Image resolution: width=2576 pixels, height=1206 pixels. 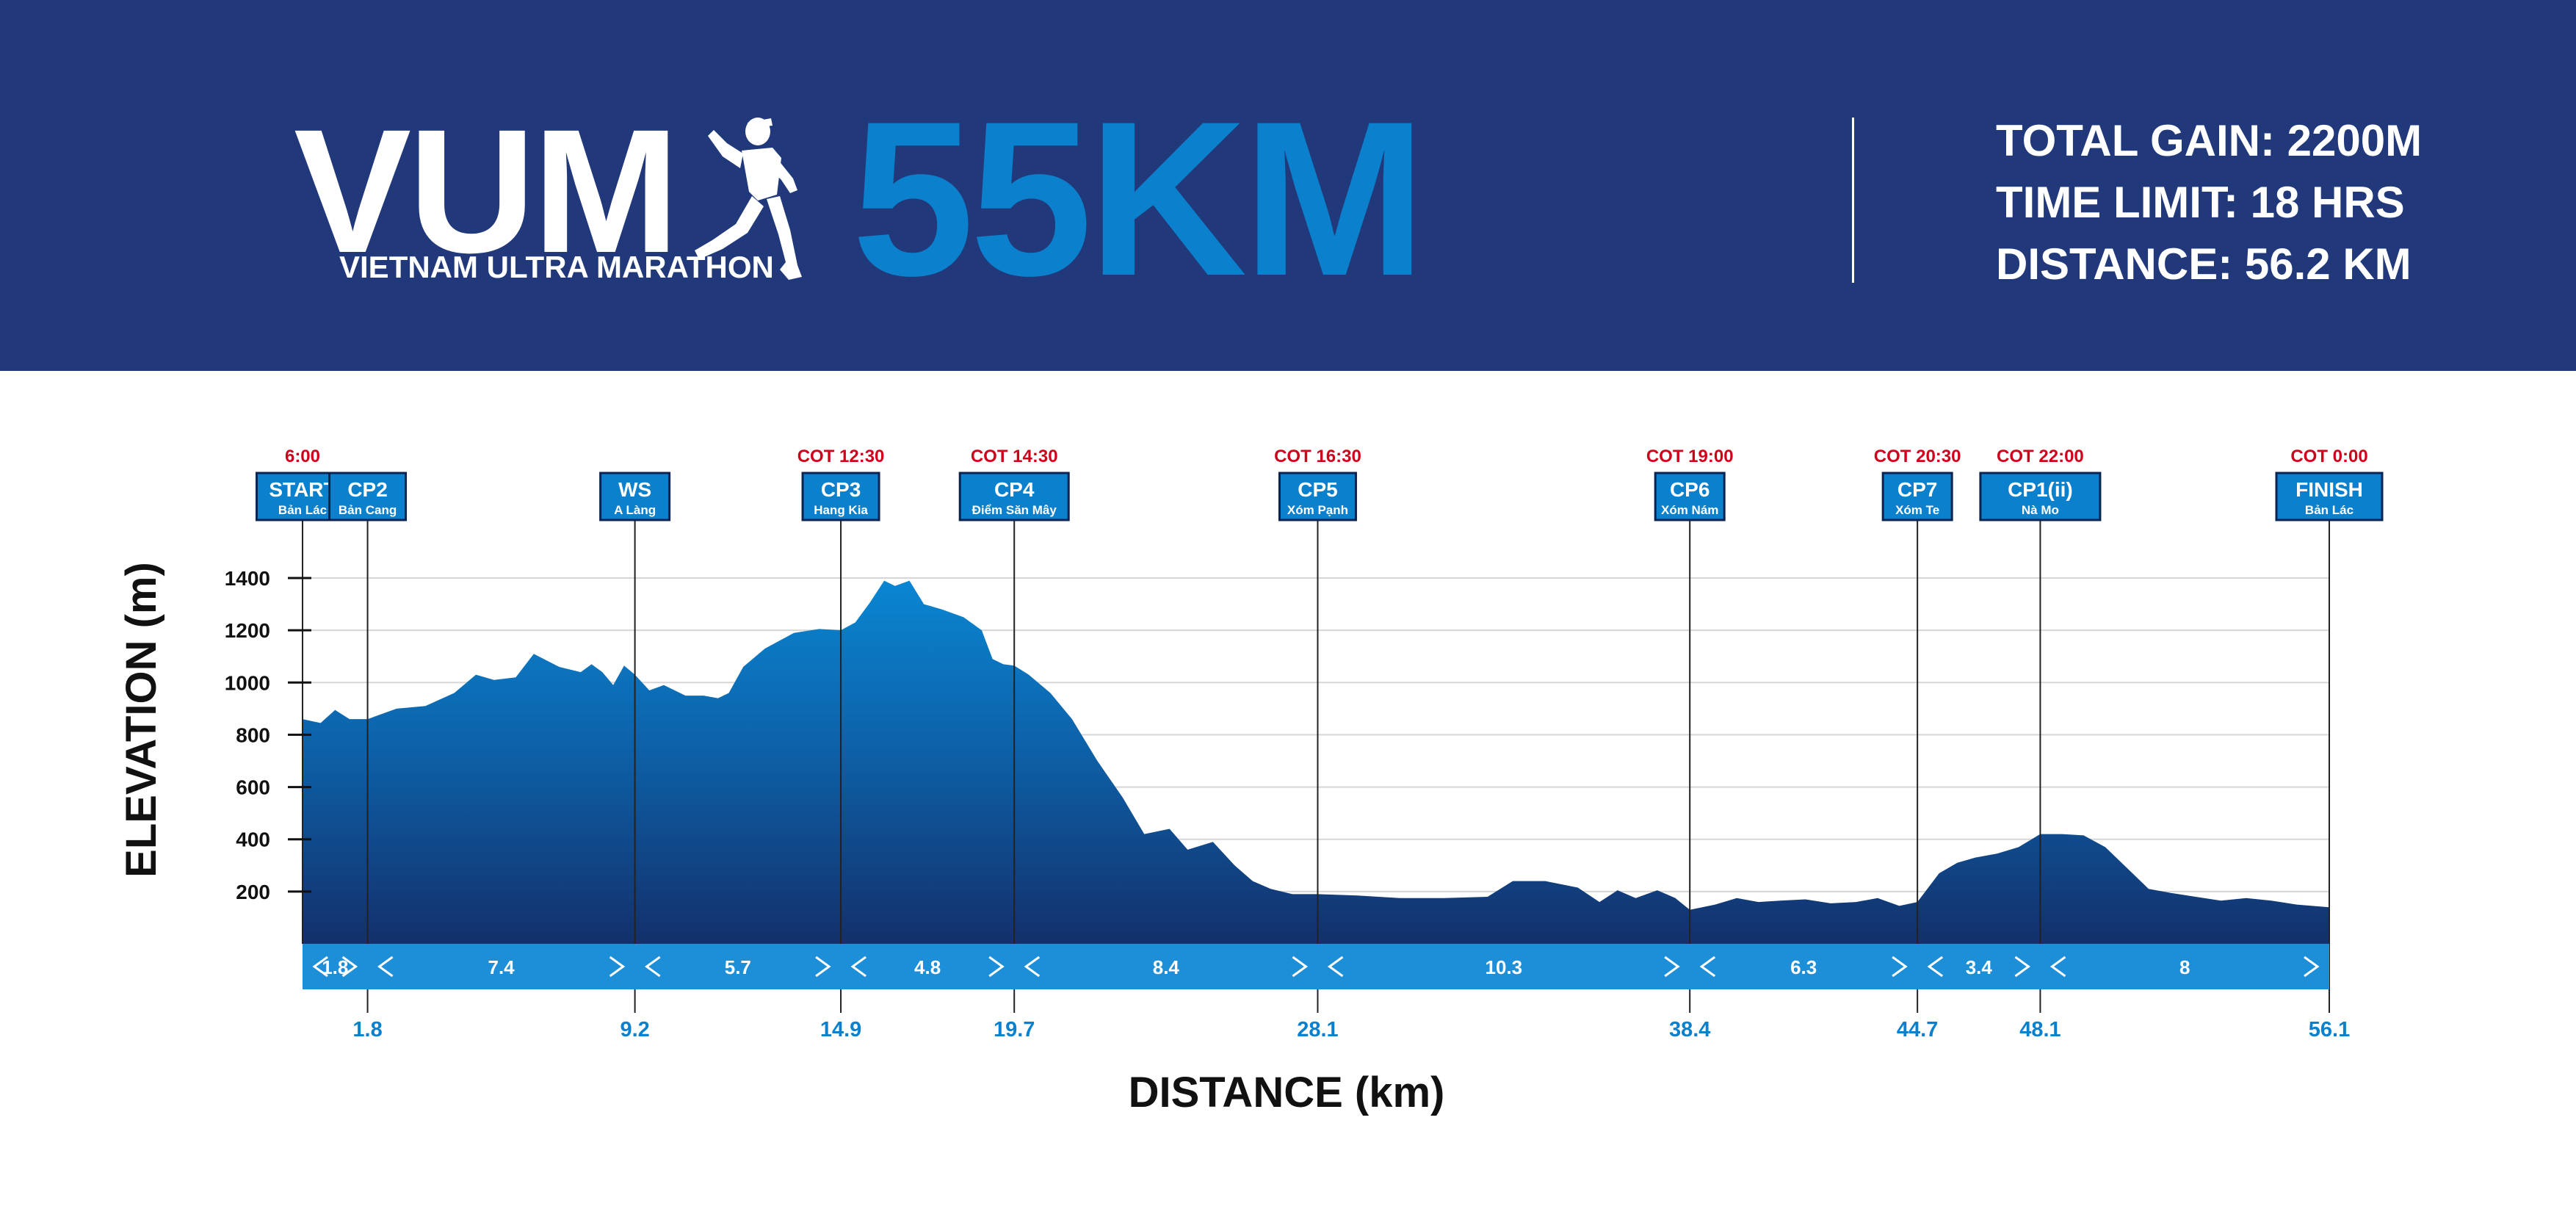 I want to click on checkpoint-cutoff-time: COT 16:30, so click(x=1317, y=456).